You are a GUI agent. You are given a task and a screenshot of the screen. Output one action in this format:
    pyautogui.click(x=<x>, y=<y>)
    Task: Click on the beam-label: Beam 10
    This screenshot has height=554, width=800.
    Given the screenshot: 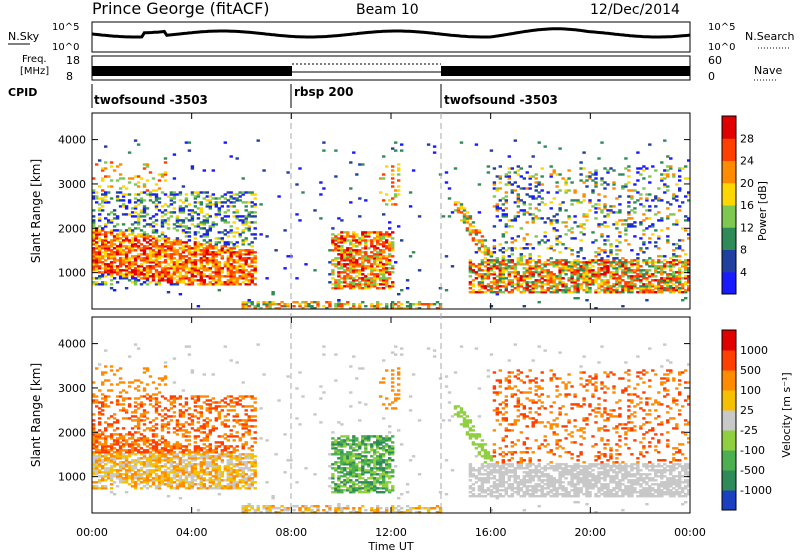 What is the action you would take?
    pyautogui.click(x=387, y=10)
    